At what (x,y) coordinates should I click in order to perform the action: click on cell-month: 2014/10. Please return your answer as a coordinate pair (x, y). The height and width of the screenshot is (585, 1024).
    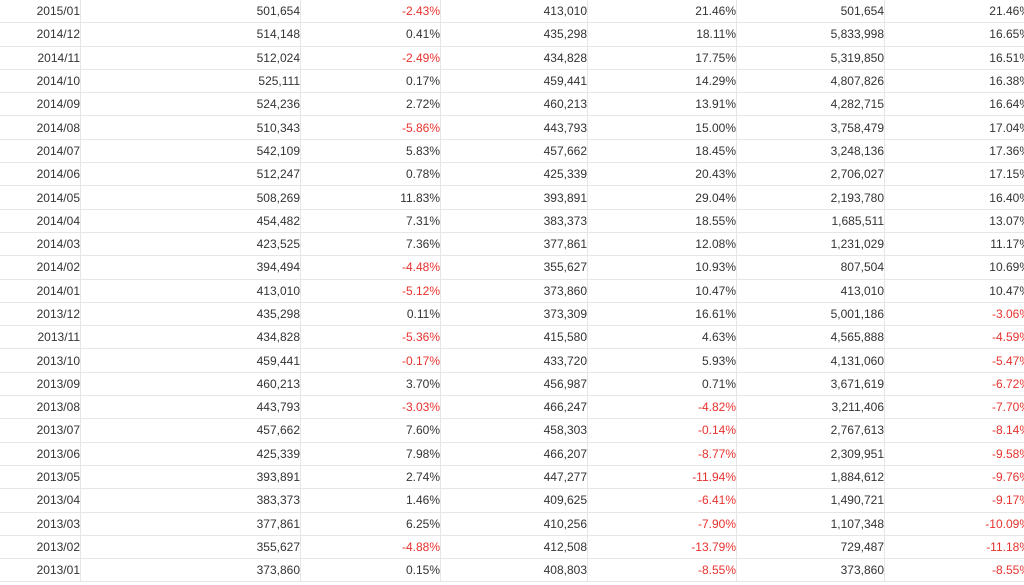
    Looking at the image, I should click on (40, 81).